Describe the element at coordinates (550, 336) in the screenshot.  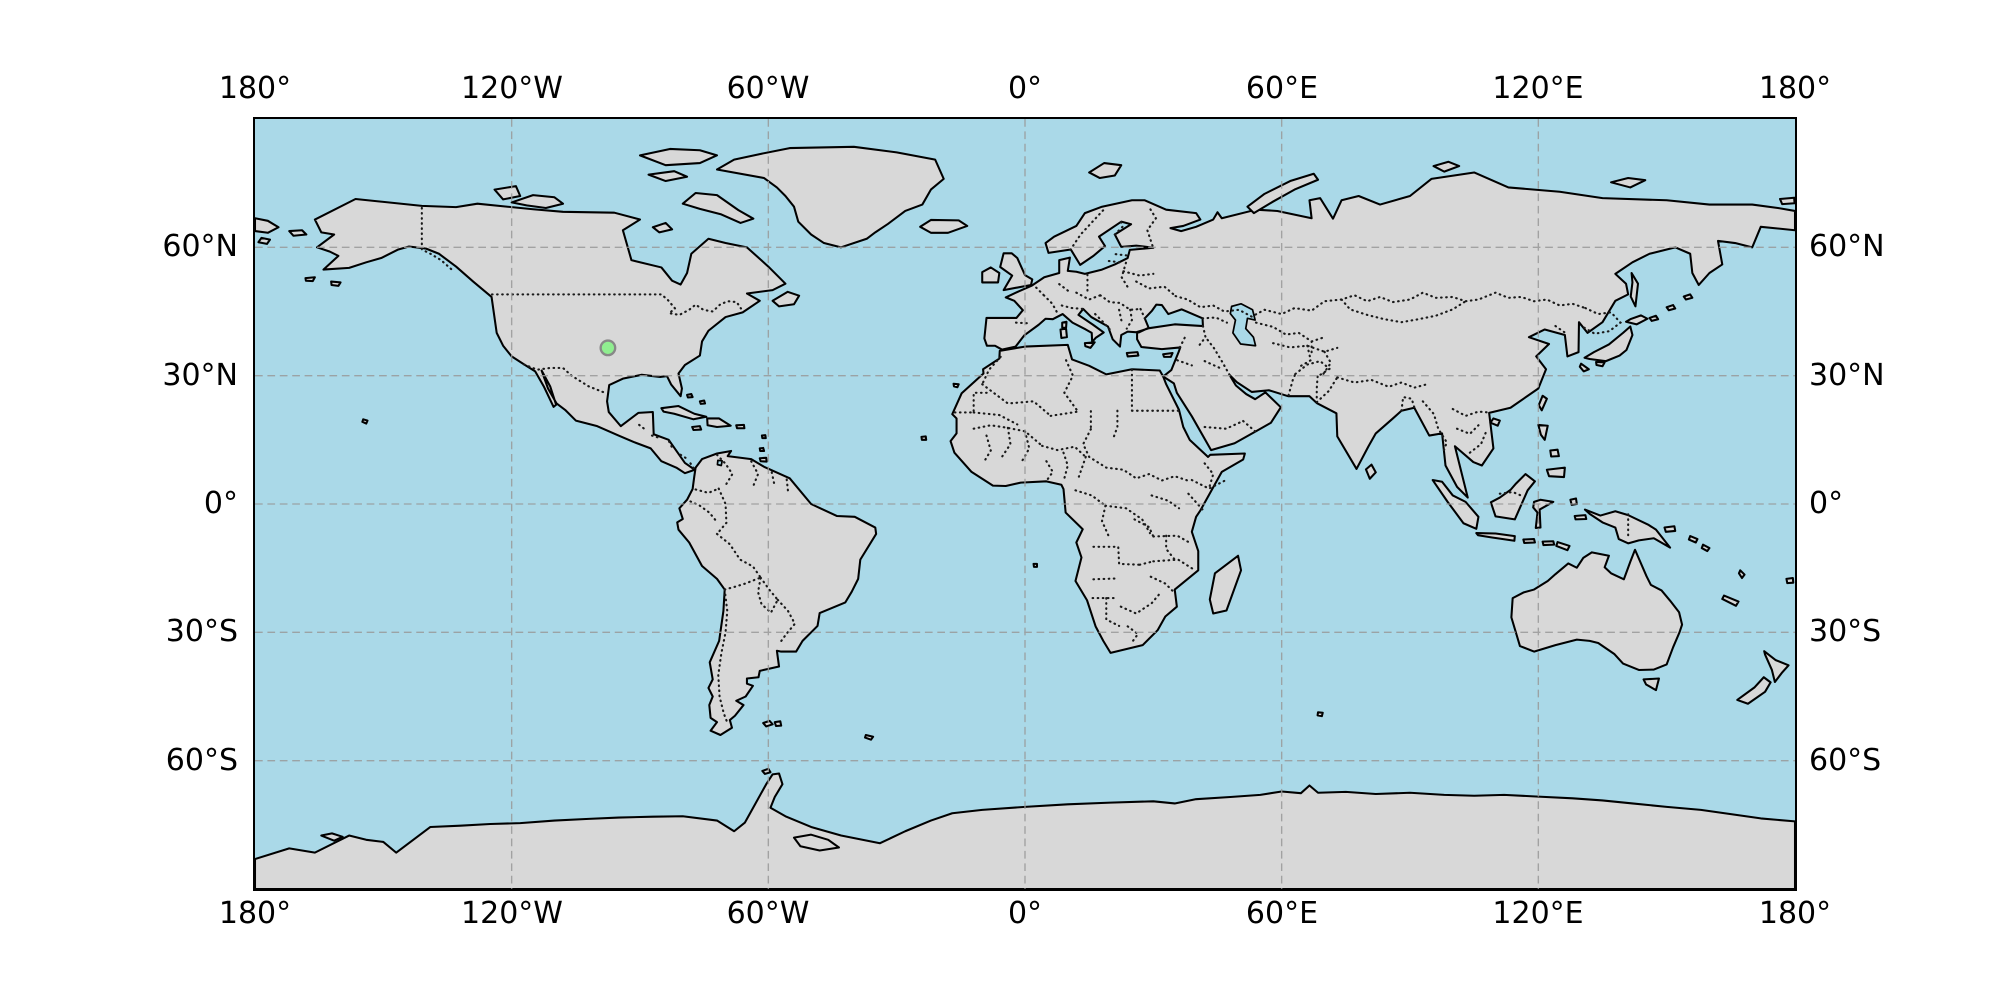
I see `landmass-north-america` at that location.